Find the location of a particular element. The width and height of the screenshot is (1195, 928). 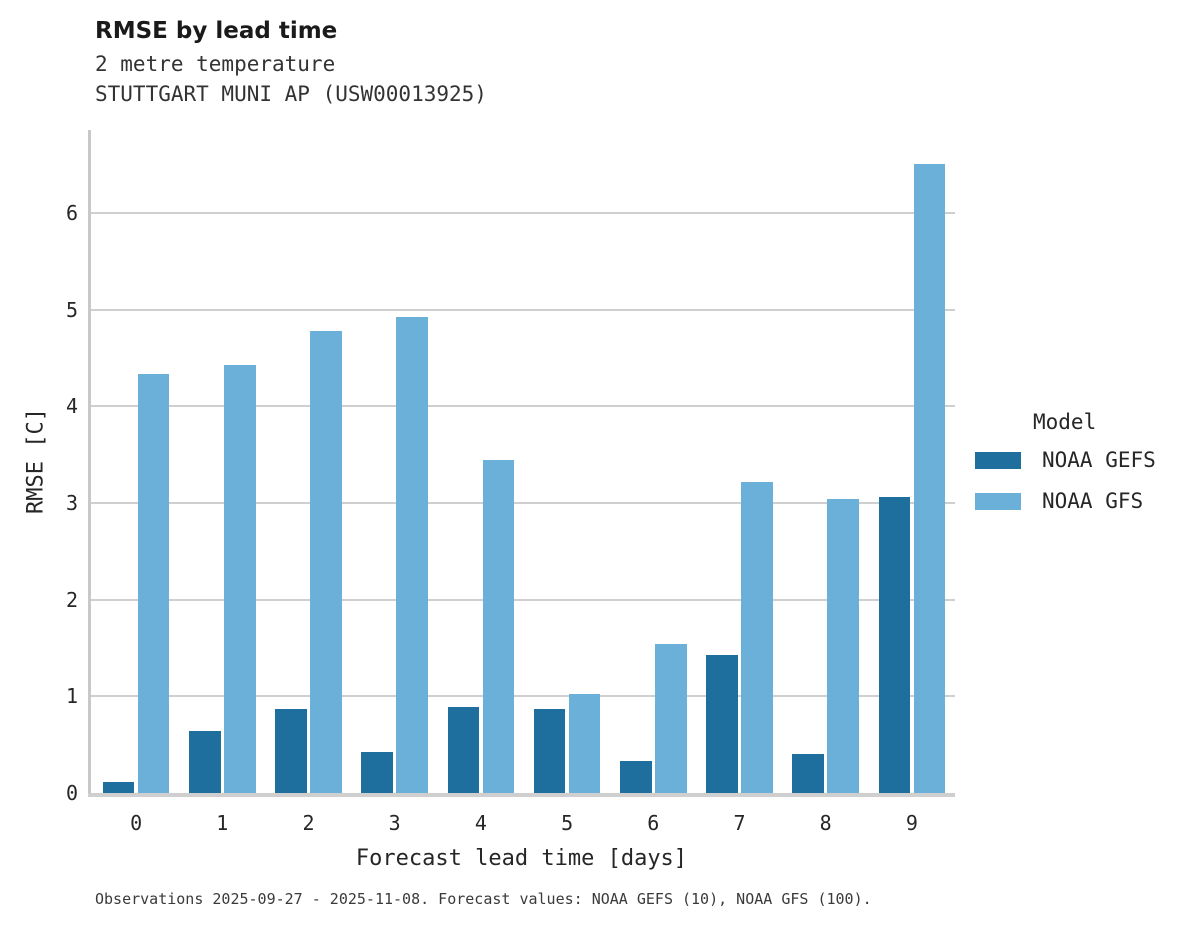

x-tick-label: 9 is located at coordinates (911, 823).